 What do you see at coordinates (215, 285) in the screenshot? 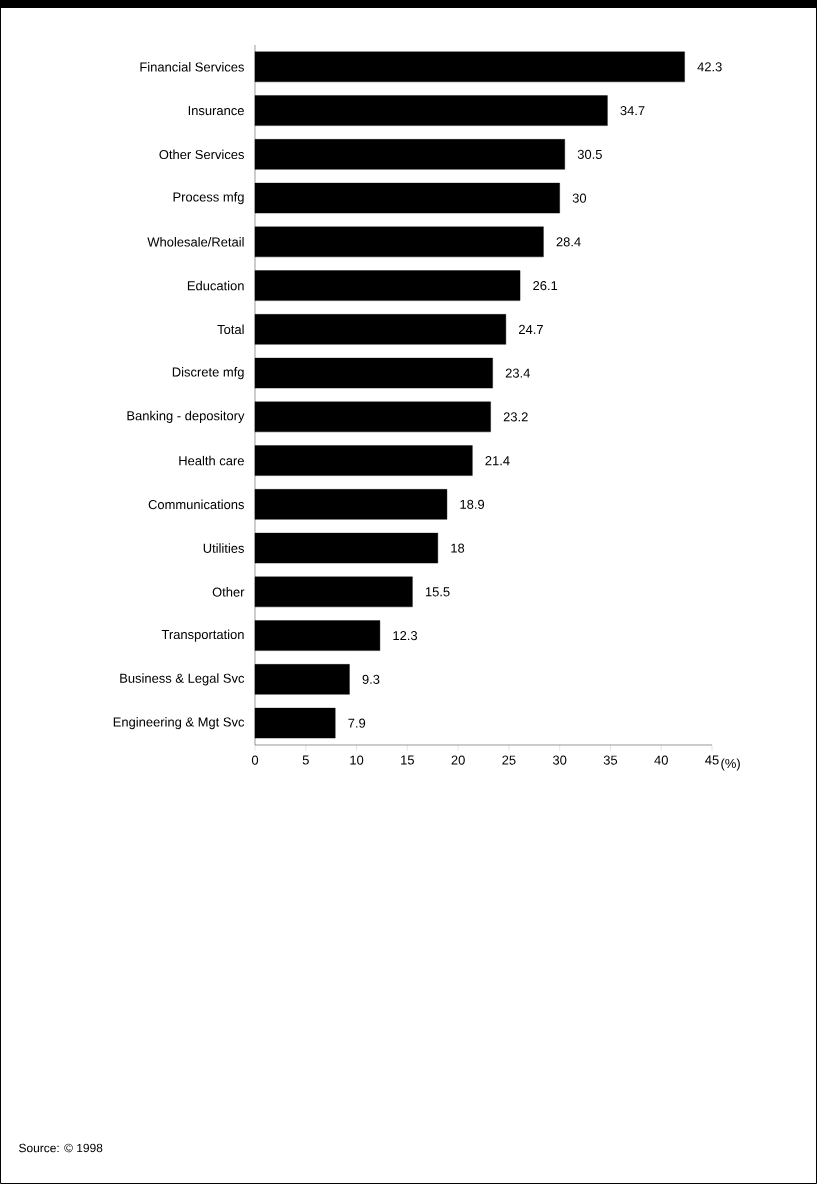
I see `y-tick-label: Education` at bounding box center [215, 285].